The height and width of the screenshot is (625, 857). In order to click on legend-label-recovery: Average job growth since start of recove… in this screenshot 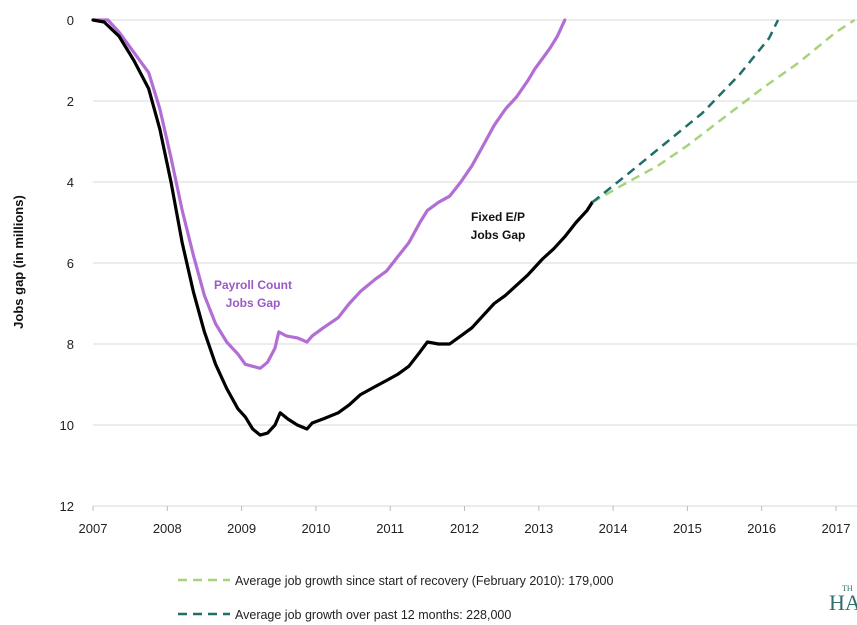, I will do `click(424, 581)`.